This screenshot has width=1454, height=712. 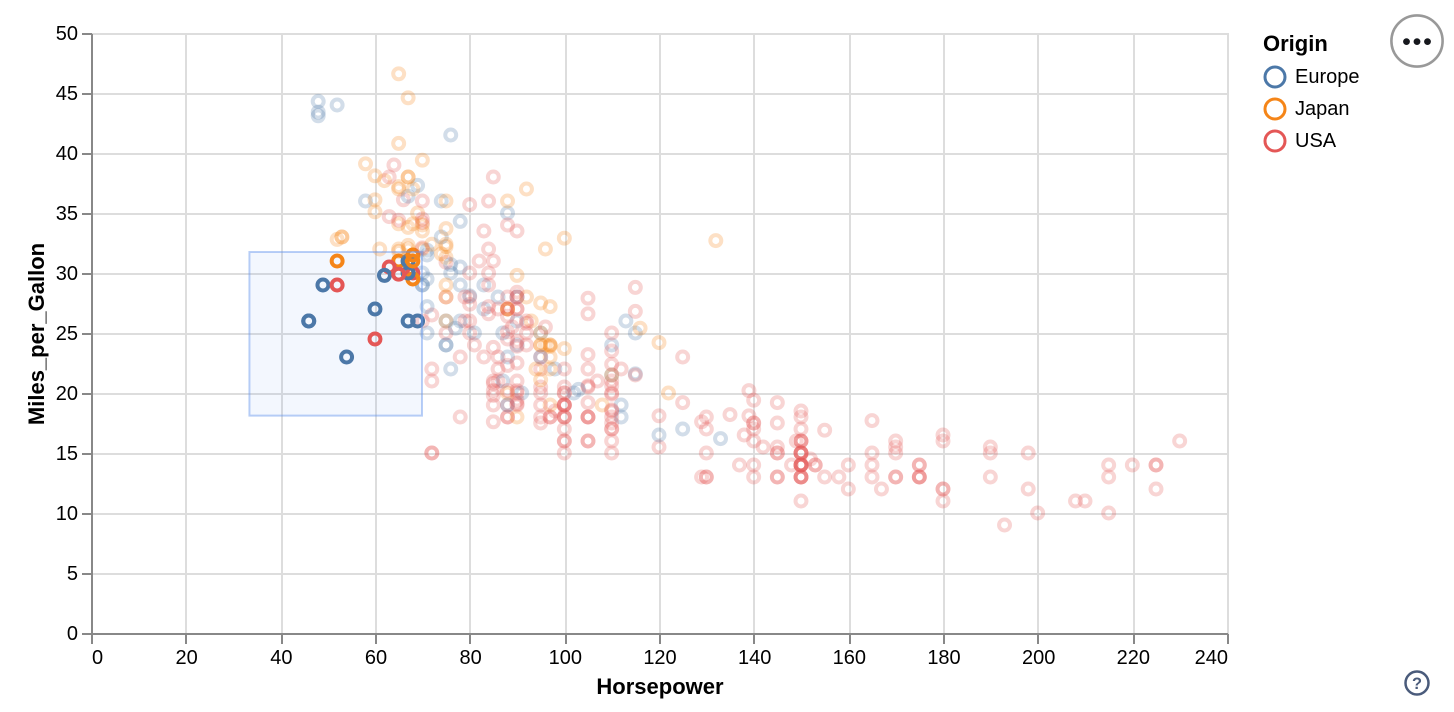 What do you see at coordinates (67, 334) in the screenshot?
I see `svg-text: 25` at bounding box center [67, 334].